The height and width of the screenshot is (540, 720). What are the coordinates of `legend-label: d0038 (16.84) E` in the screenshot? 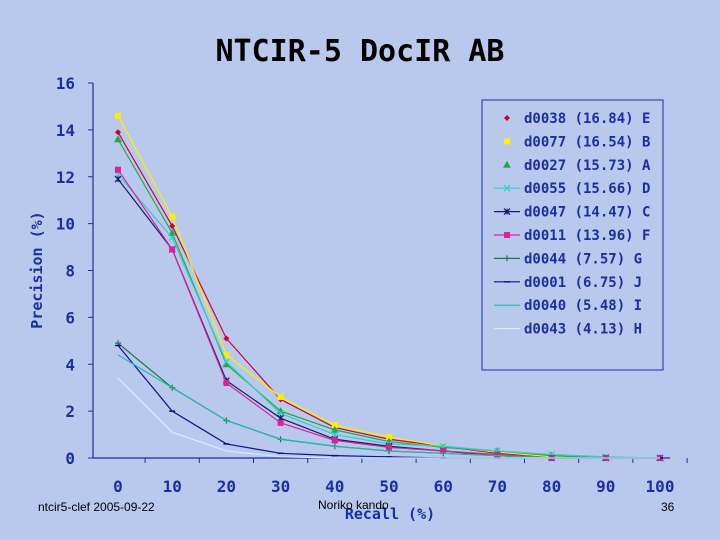 It's located at (587, 119).